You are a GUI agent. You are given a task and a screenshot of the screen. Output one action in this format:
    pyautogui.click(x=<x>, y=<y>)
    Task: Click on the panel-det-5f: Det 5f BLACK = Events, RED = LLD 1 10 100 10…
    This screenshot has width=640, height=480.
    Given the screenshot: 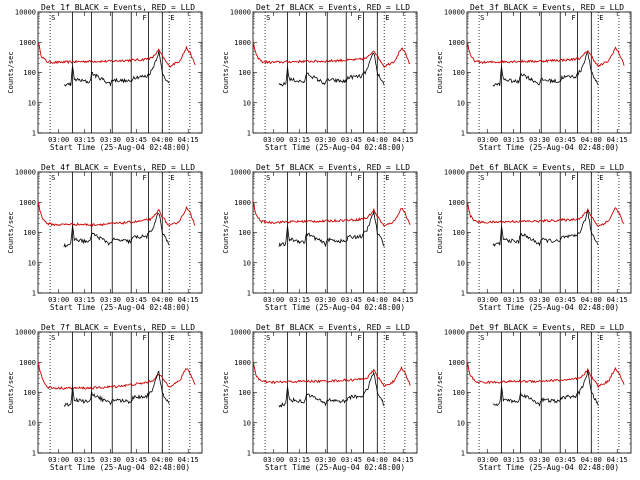 What is the action you would take?
    pyautogui.click(x=320, y=237)
    